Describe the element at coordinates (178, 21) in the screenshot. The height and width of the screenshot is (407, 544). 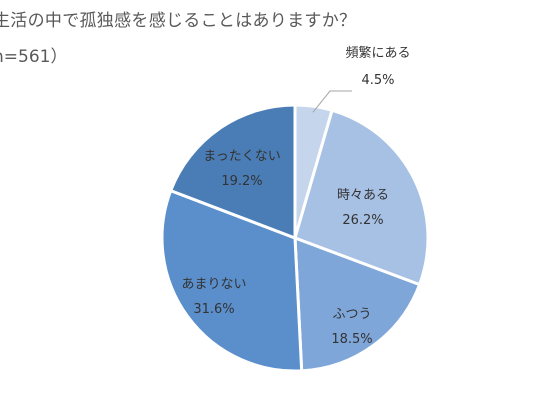
I see `chart-title: 生活の中で孤独感を感じることはありますか？` at that location.